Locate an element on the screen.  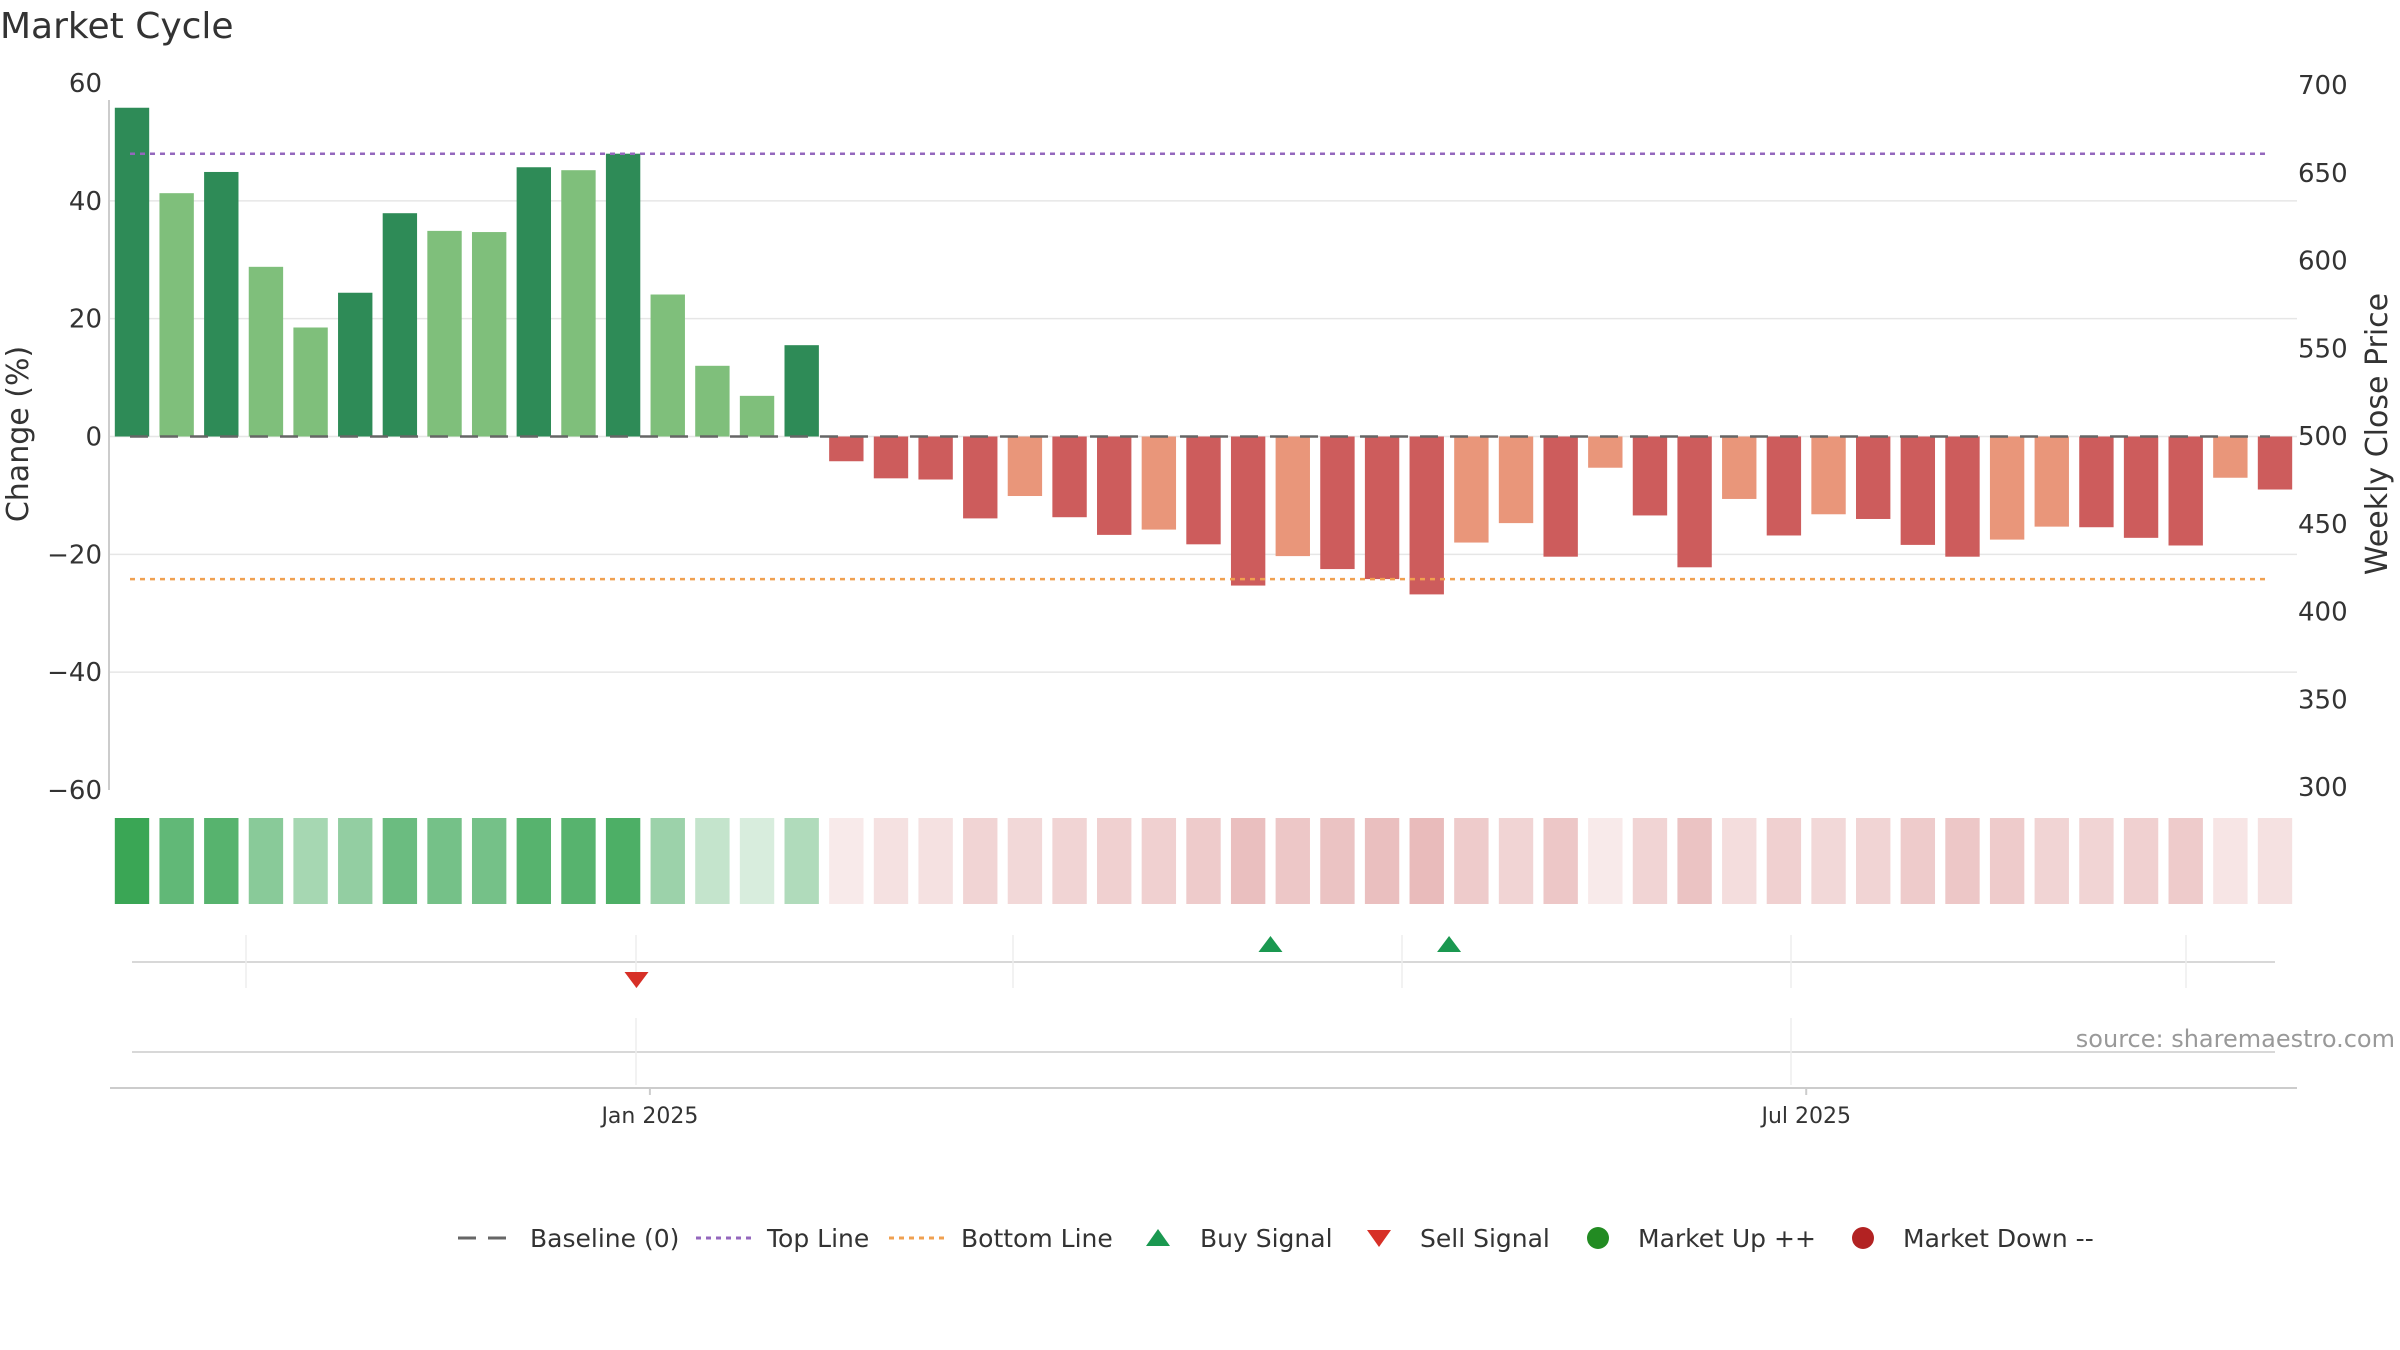
y2-tick-label: 450 is located at coordinates (2323, 525).